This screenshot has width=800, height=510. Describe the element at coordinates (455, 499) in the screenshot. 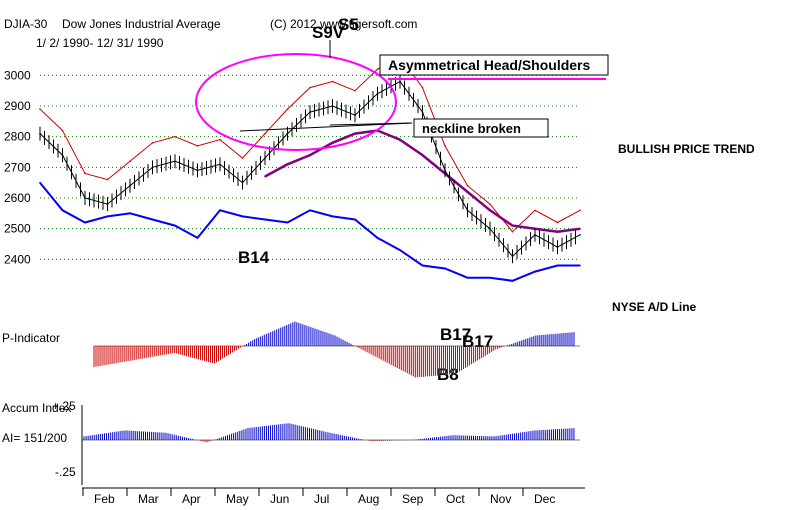

I see `month-label: Oct` at that location.